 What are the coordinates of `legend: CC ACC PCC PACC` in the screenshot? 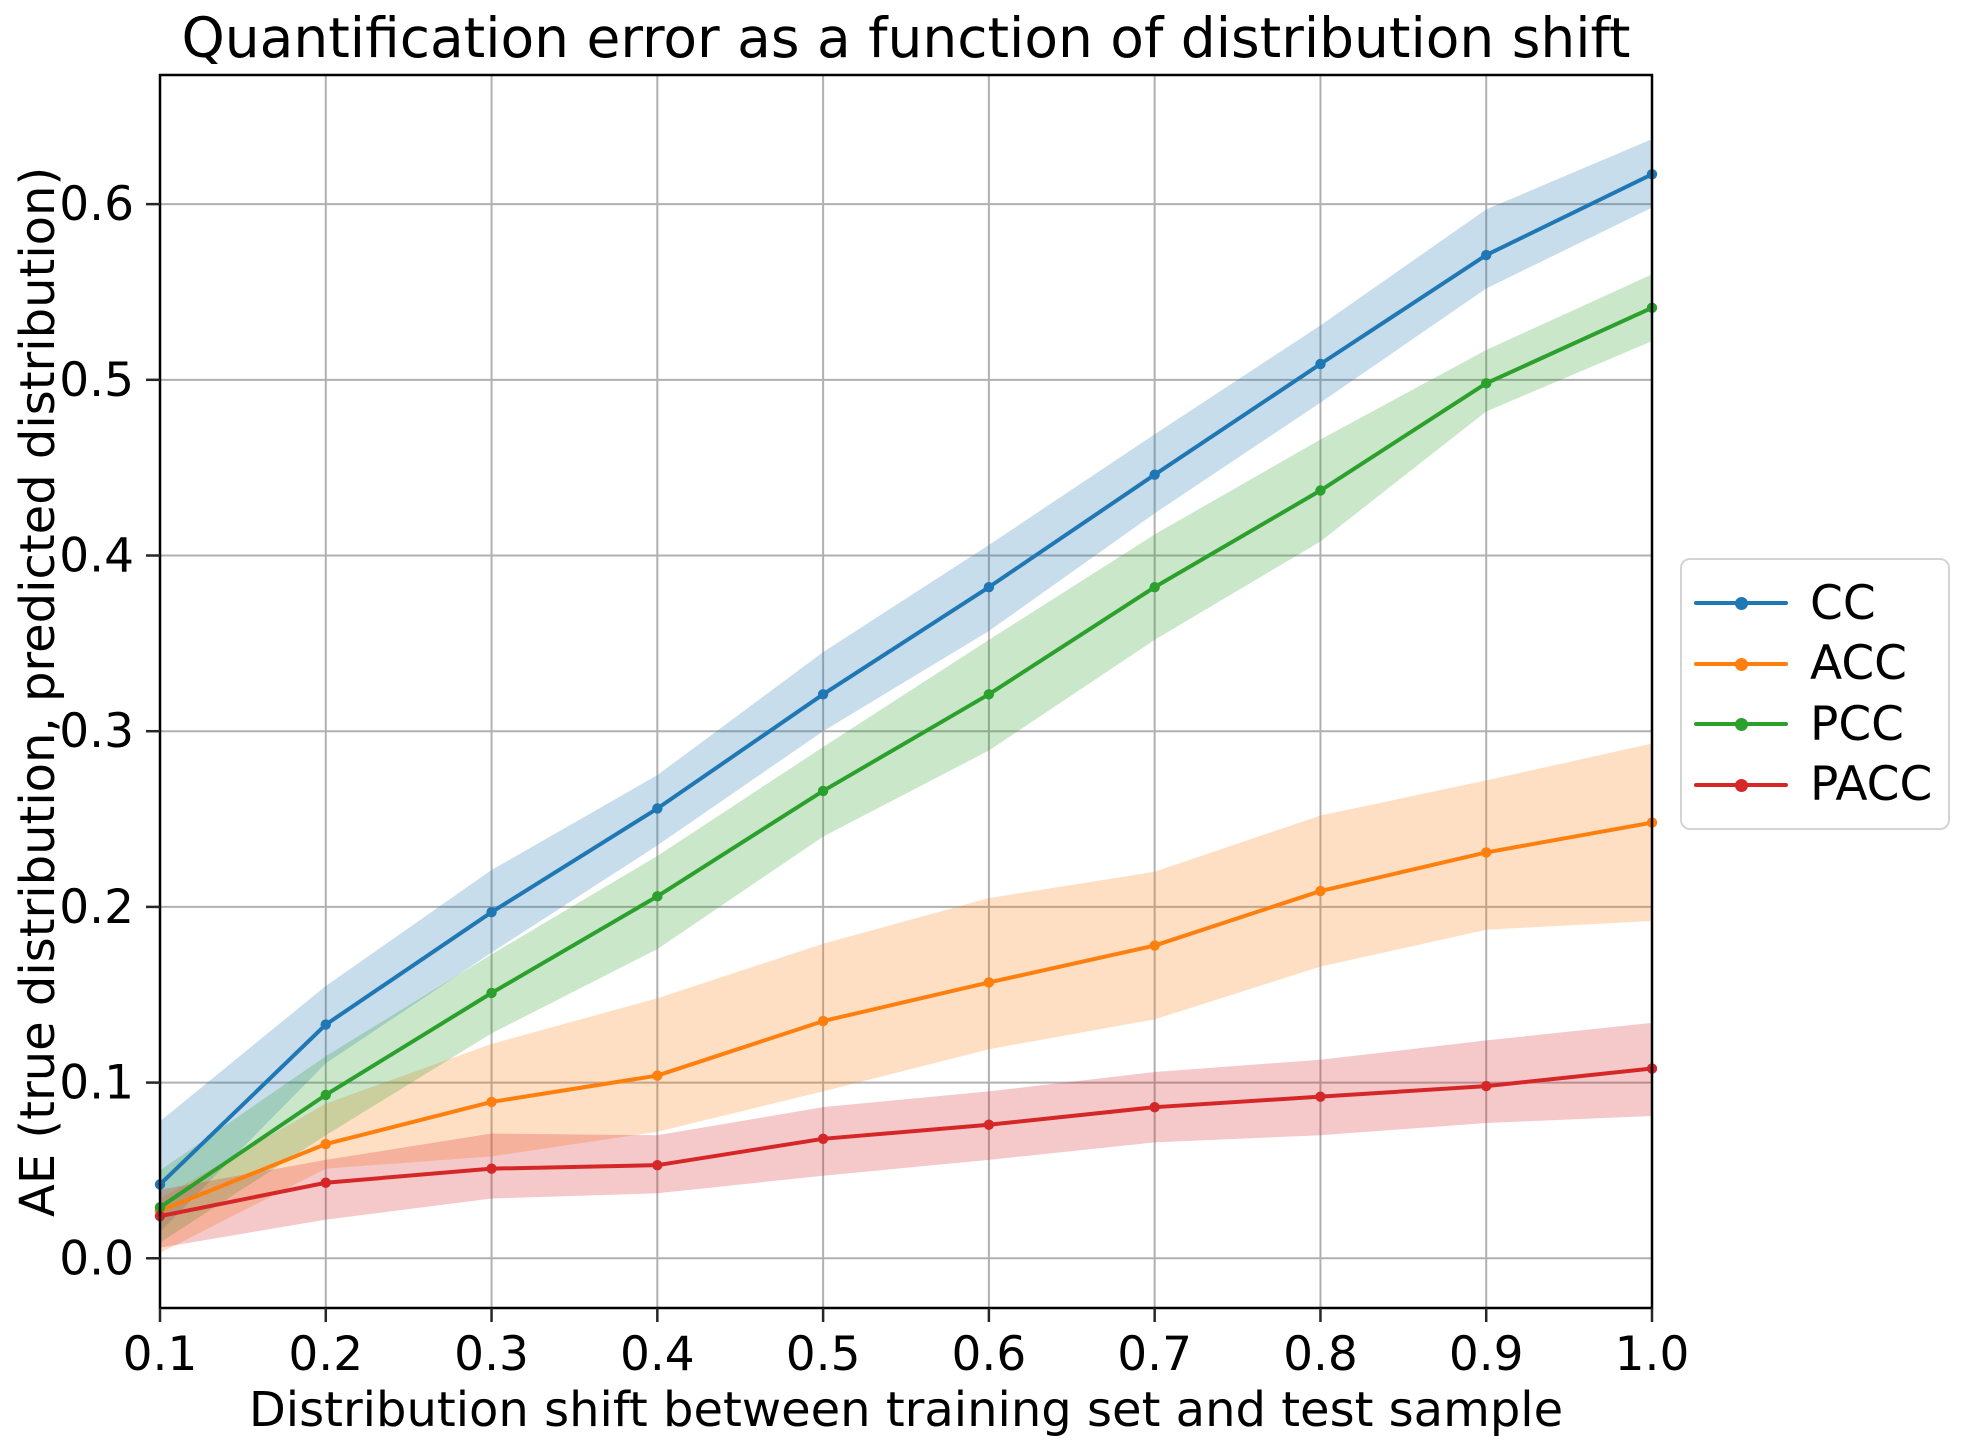 It's located at (1815, 694).